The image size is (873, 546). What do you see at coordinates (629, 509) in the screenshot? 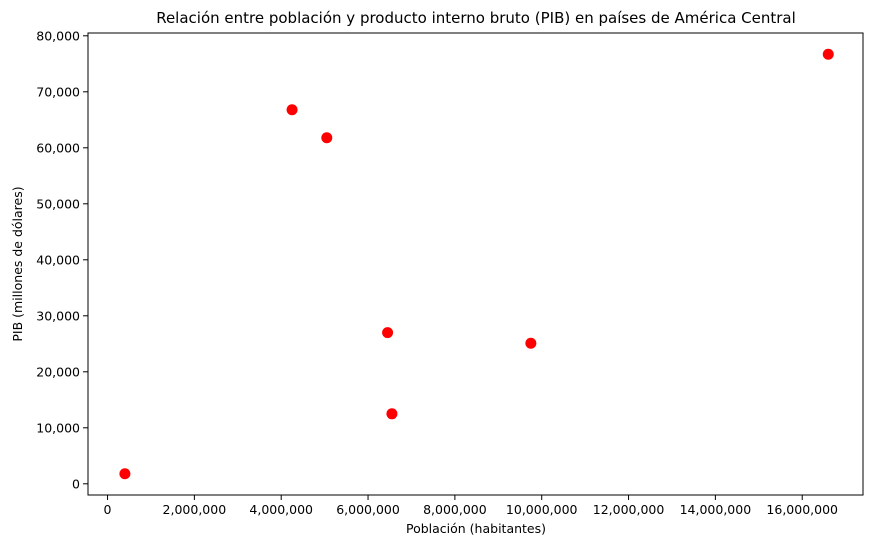
I see `x-tick-label: 12,000,000` at bounding box center [629, 509].